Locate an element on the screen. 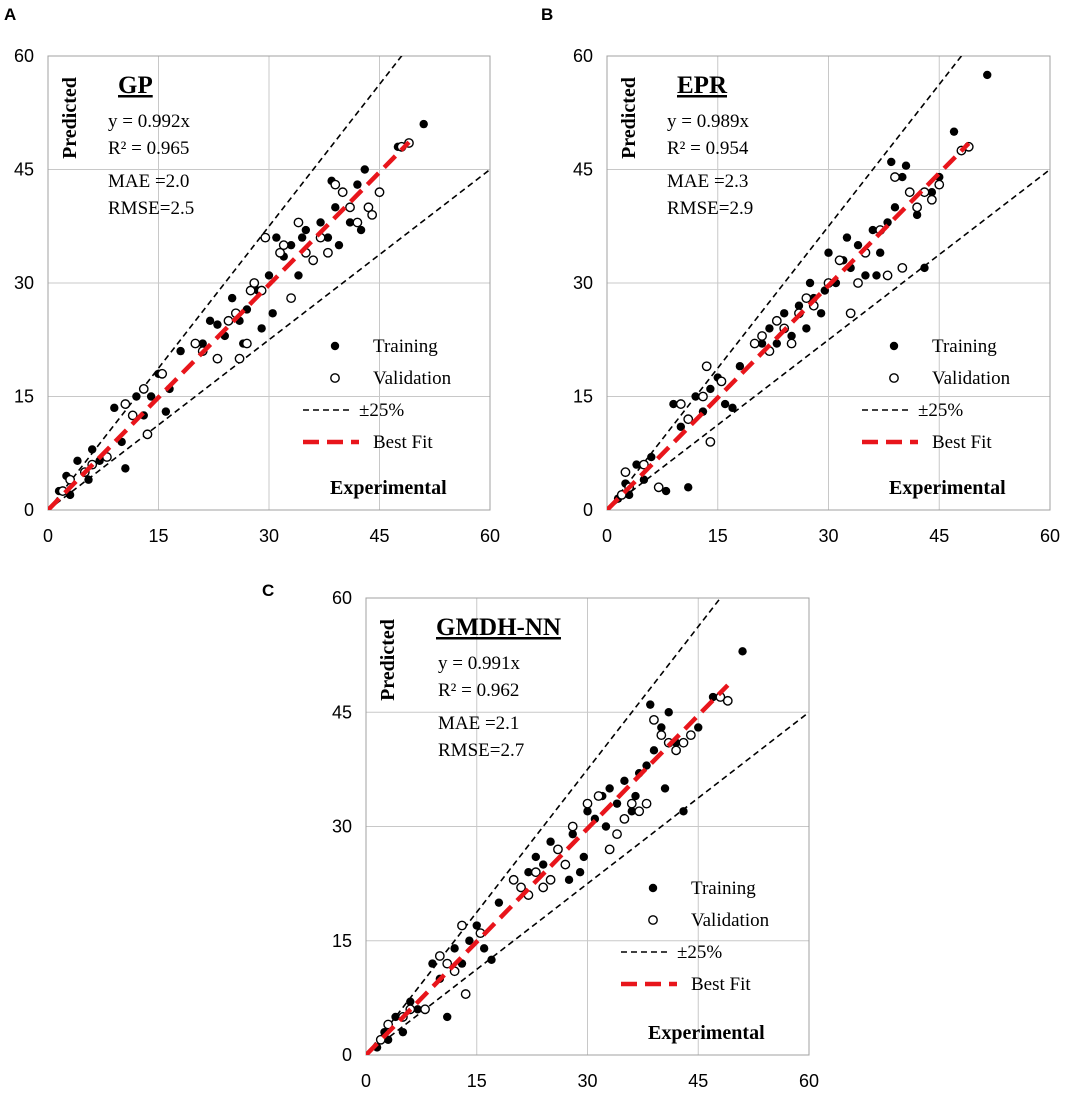 This screenshot has width=1065, height=1093. equation-text: y = 0.991x is located at coordinates (479, 663).